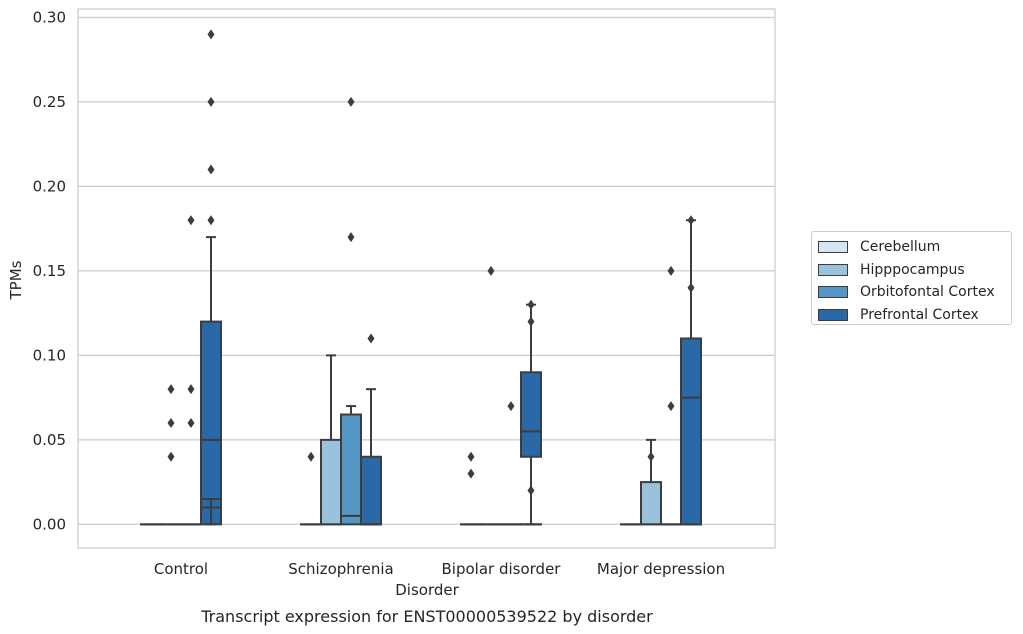  What do you see at coordinates (49, 186) in the screenshot?
I see `y-tick-label: 0.20` at bounding box center [49, 186].